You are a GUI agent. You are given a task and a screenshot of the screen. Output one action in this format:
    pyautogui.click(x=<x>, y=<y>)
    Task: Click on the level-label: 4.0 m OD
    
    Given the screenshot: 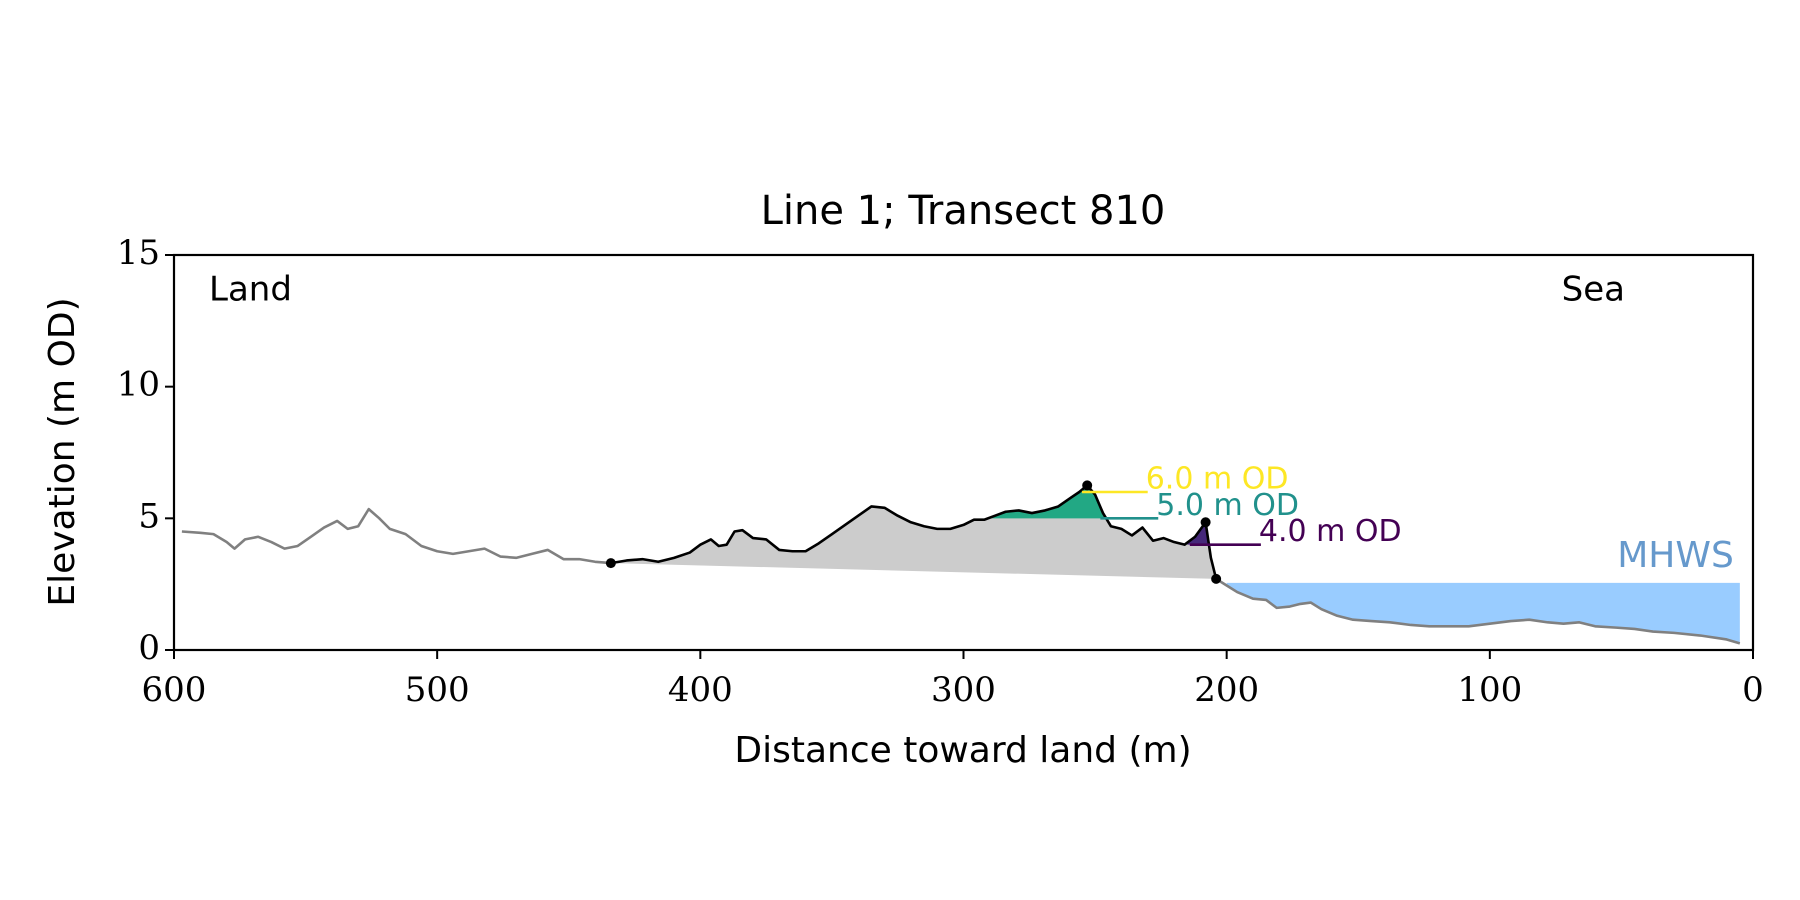 What is the action you would take?
    pyautogui.click(x=1330, y=531)
    